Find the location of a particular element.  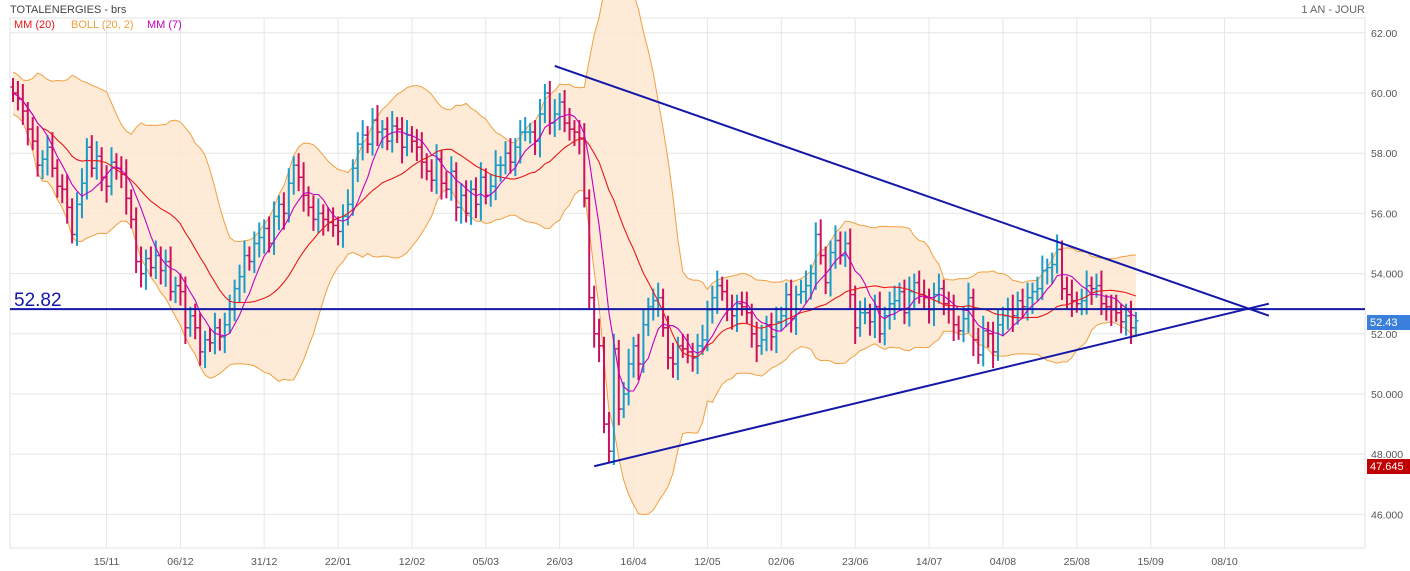

legend-mm20: MM (20) is located at coordinates (34, 25).